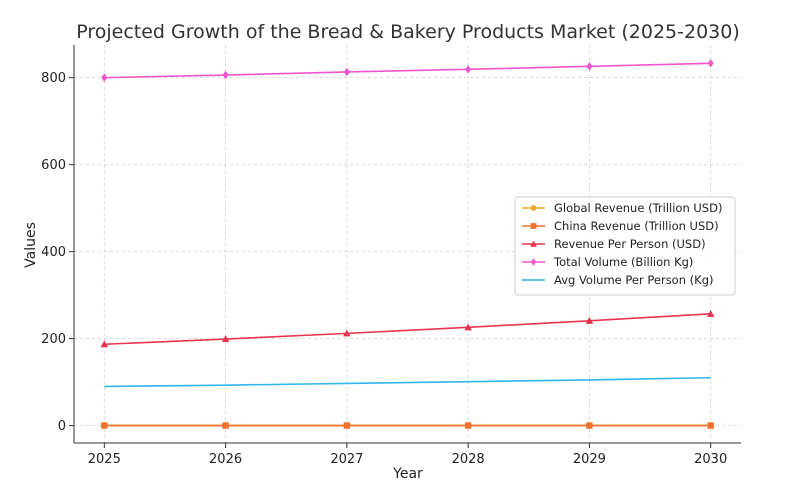 The width and height of the screenshot is (792, 497). Describe the element at coordinates (636, 226) in the screenshot. I see `legend-label: China Revenue (Trillion USD)` at that location.